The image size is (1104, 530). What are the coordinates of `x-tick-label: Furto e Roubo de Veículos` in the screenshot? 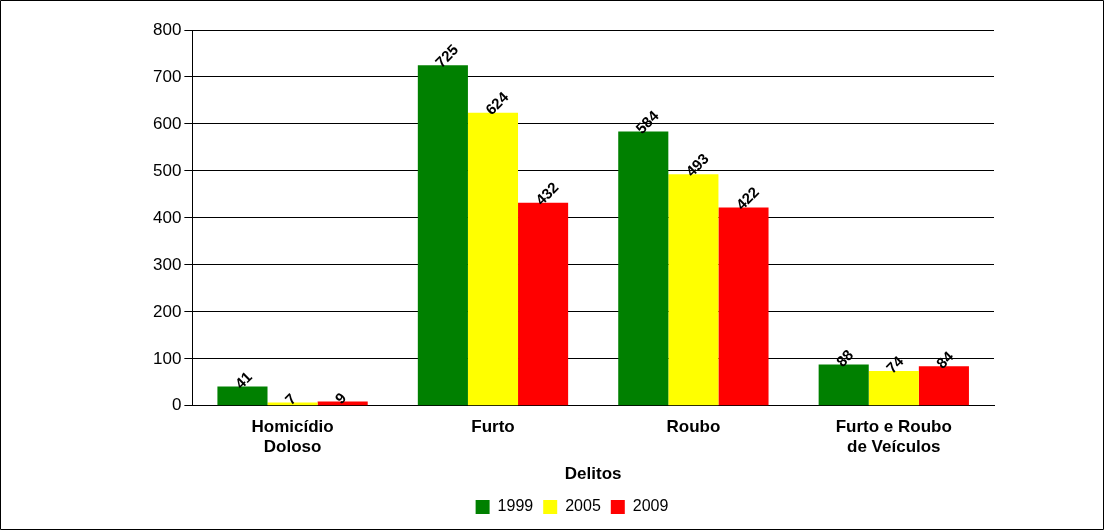 It's located at (893, 436).